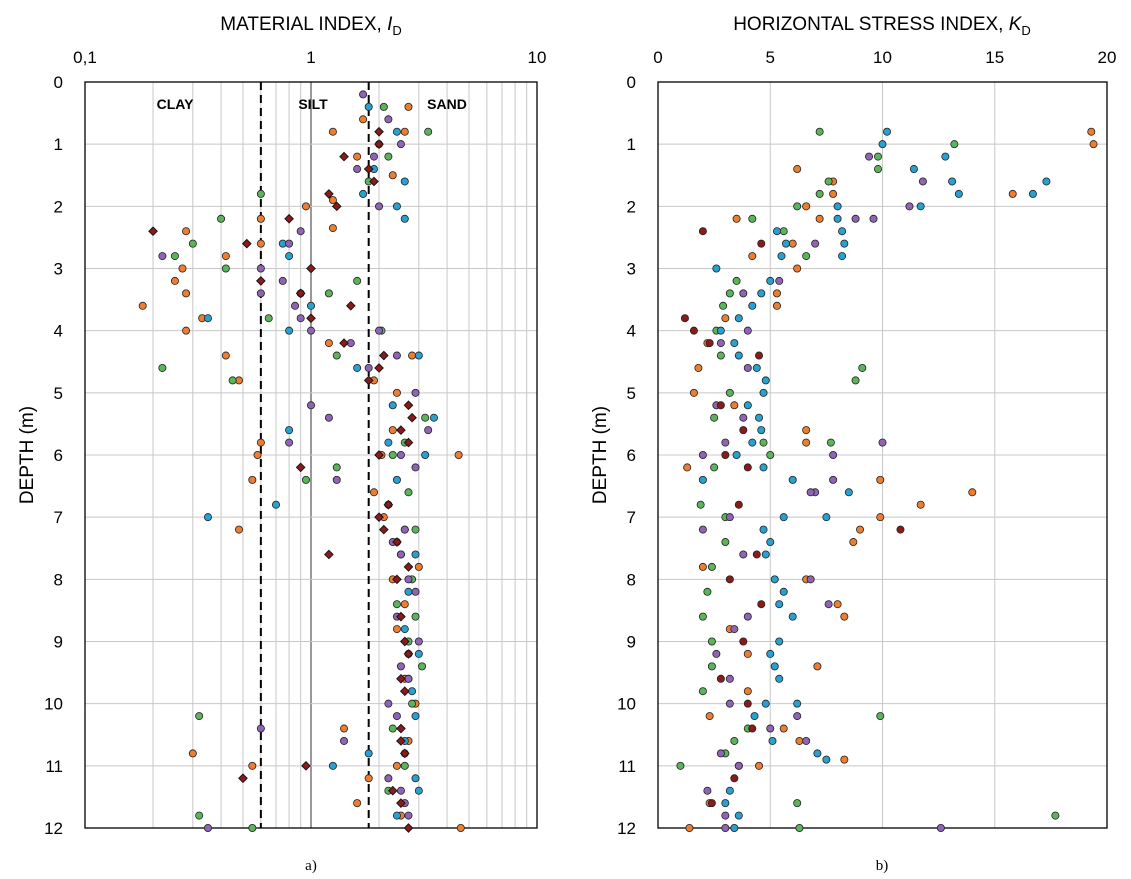 The height and width of the screenshot is (879, 1131). I want to click on panel-a-caption: a), so click(311, 866).